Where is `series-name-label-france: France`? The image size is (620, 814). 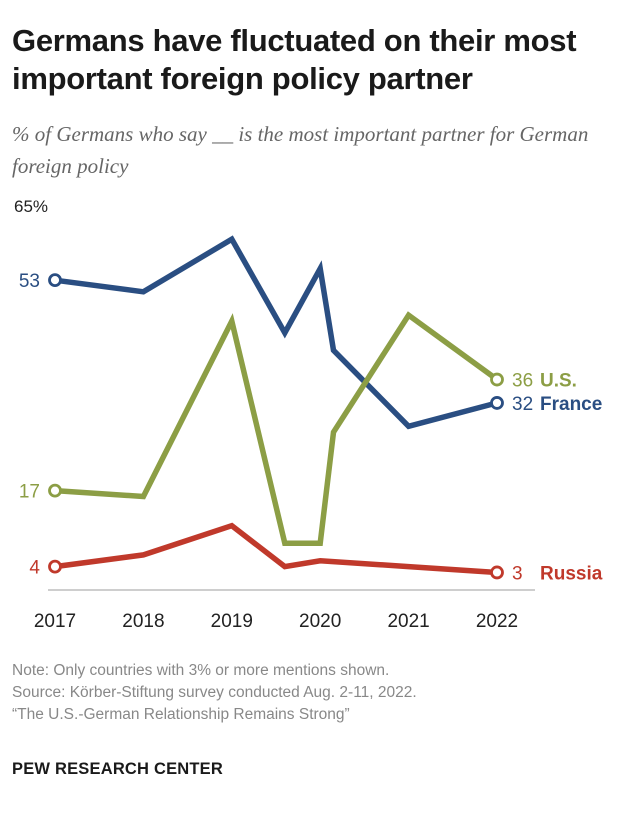 series-name-label-france: France is located at coordinates (571, 404).